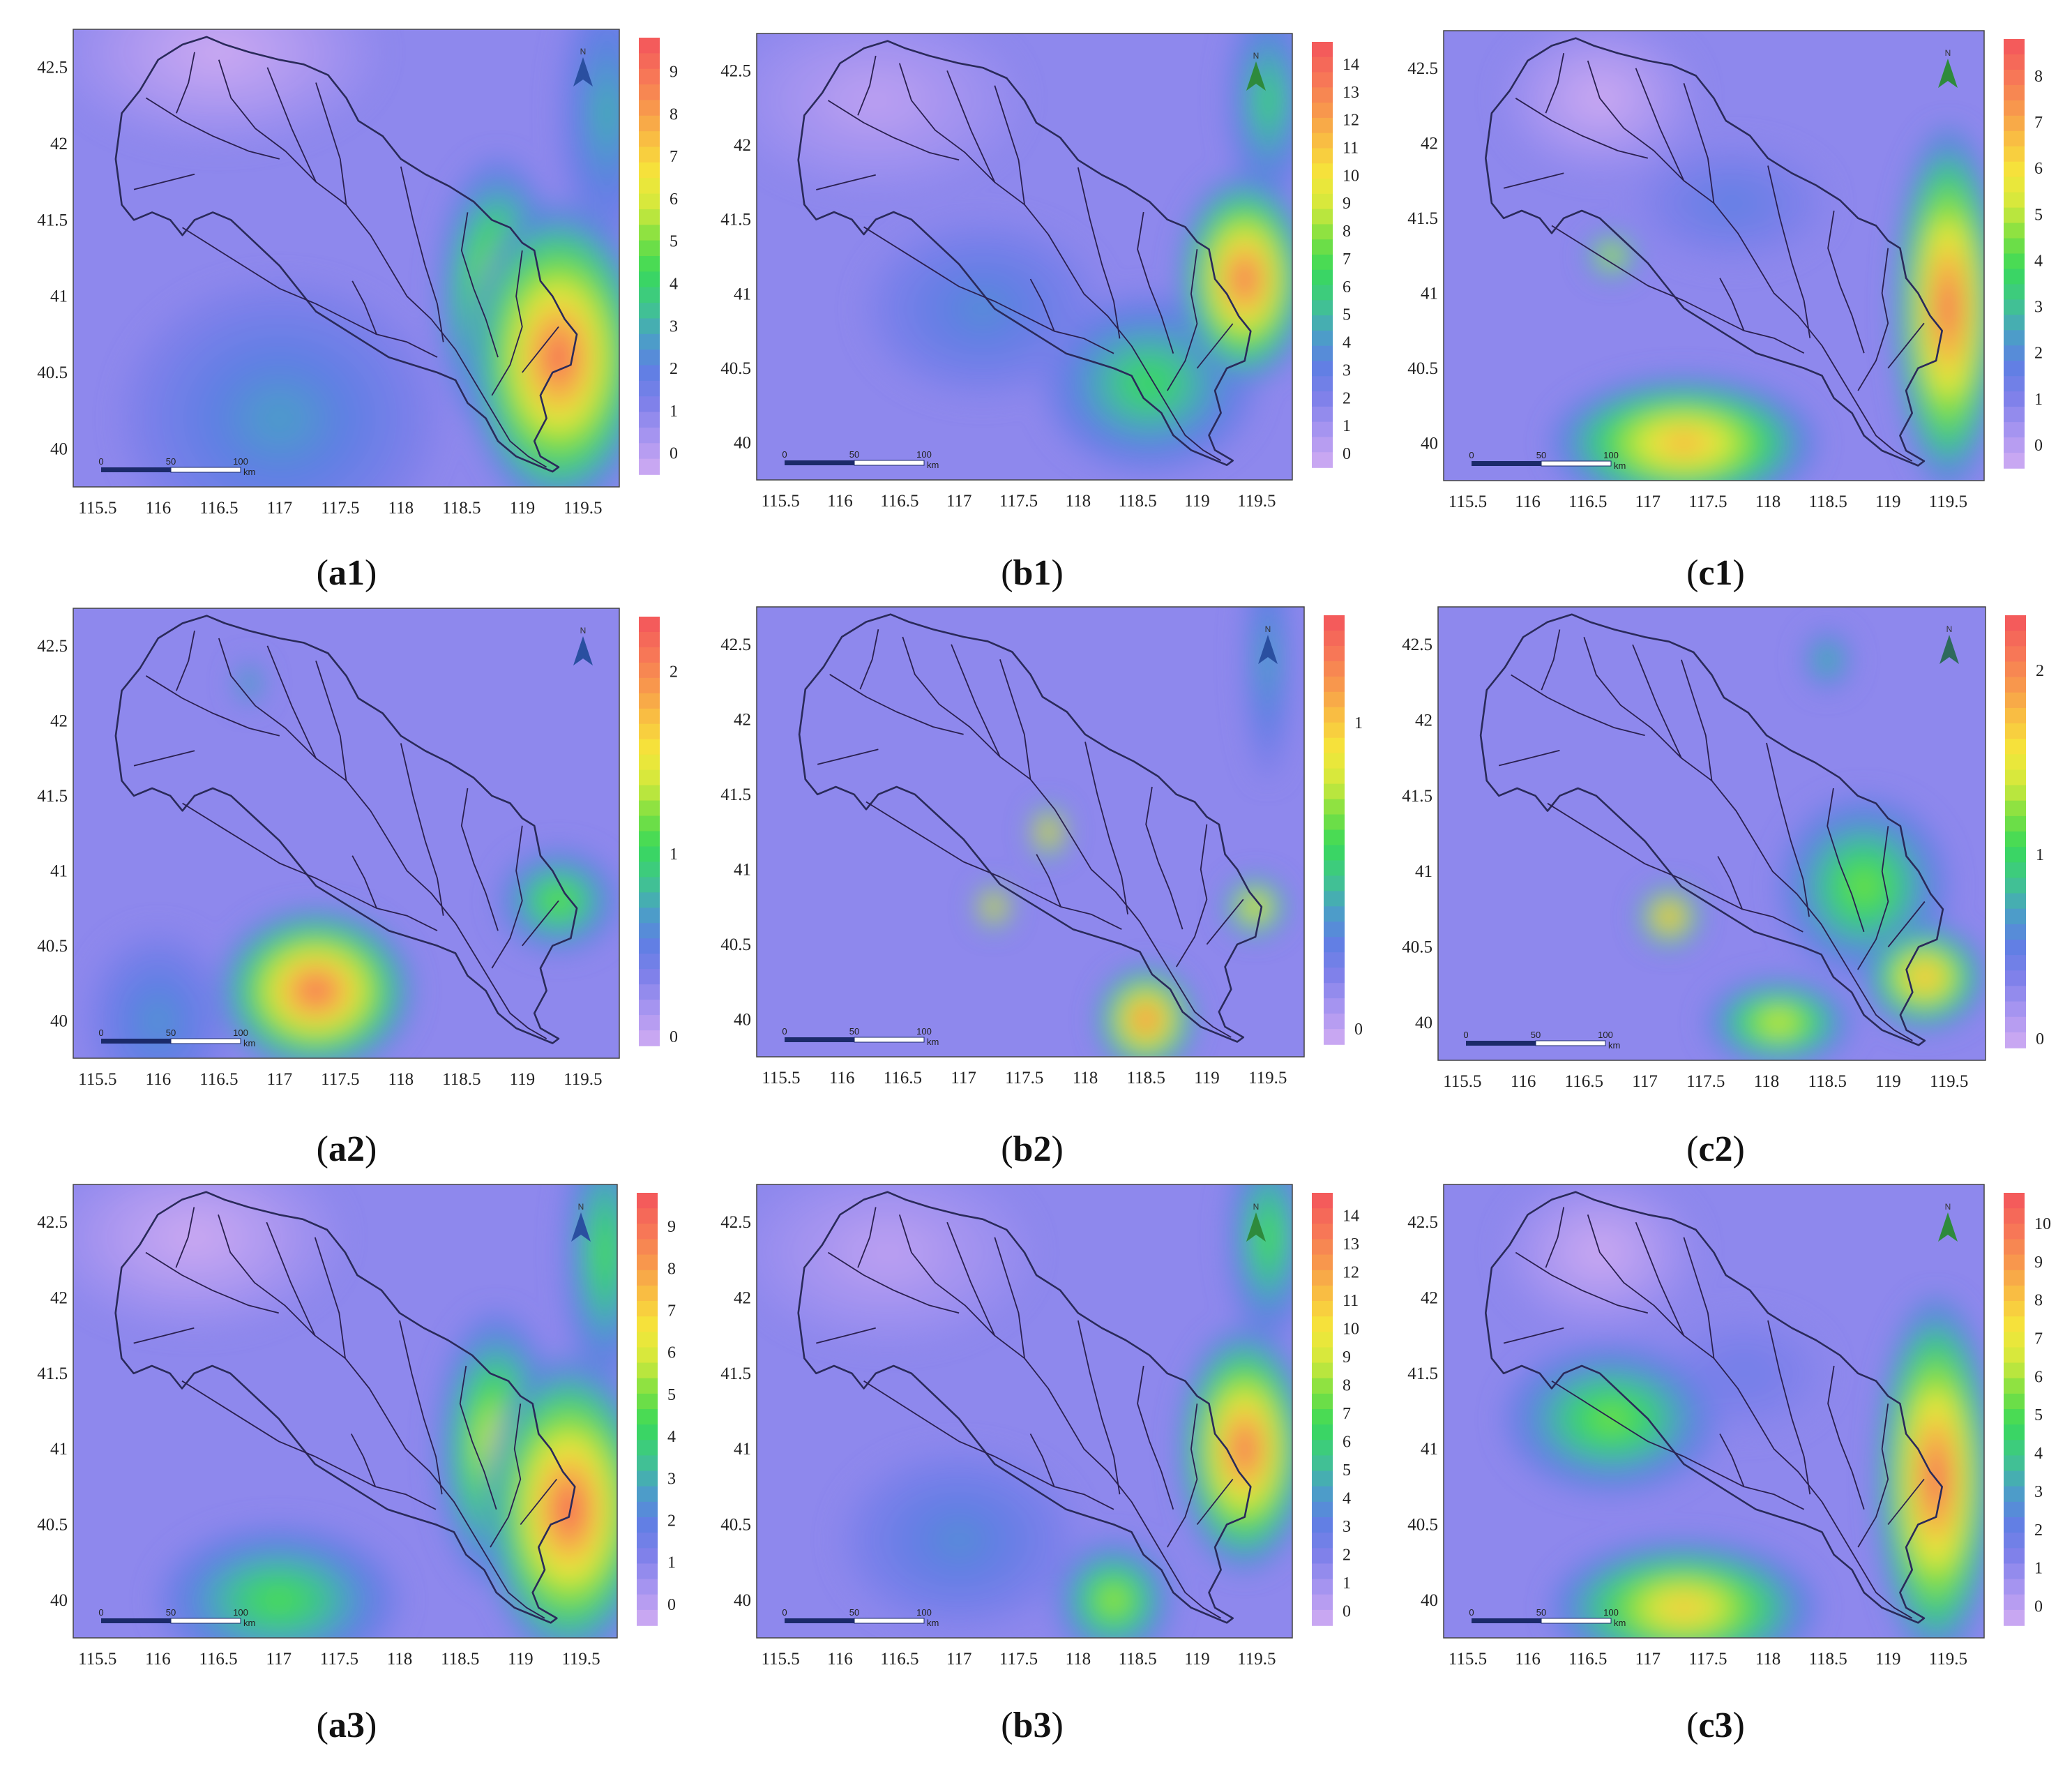 Image resolution: width=2072 pixels, height=1776 pixels. I want to click on y-tick-label: 41, so click(742, 294).